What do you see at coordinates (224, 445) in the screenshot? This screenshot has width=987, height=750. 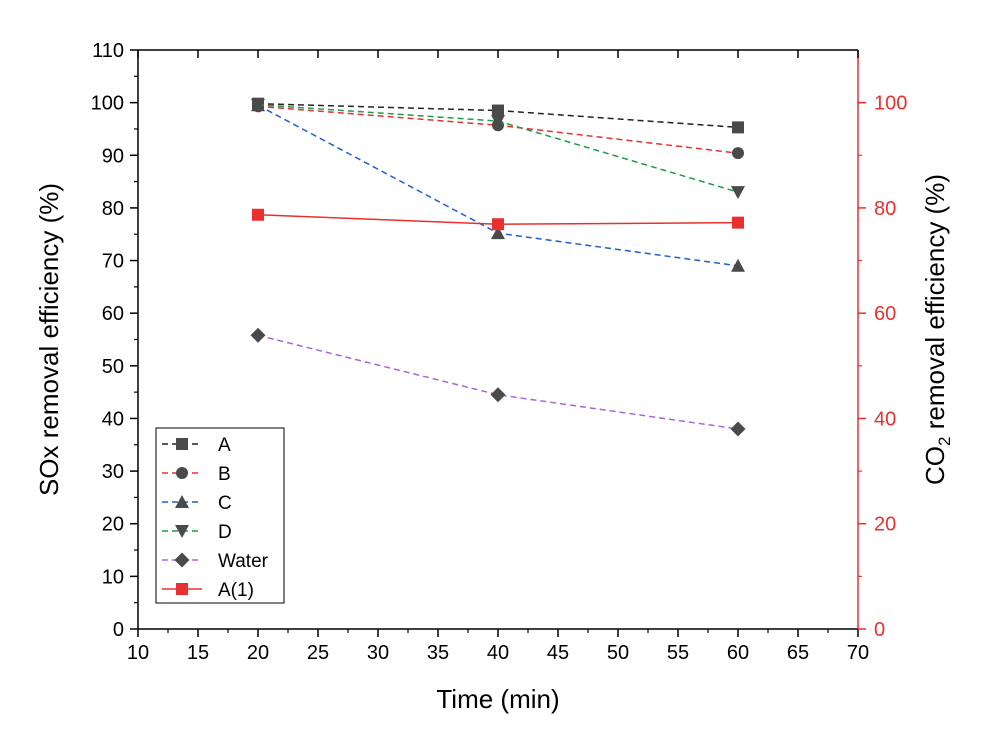 I see `legend-label: A` at bounding box center [224, 445].